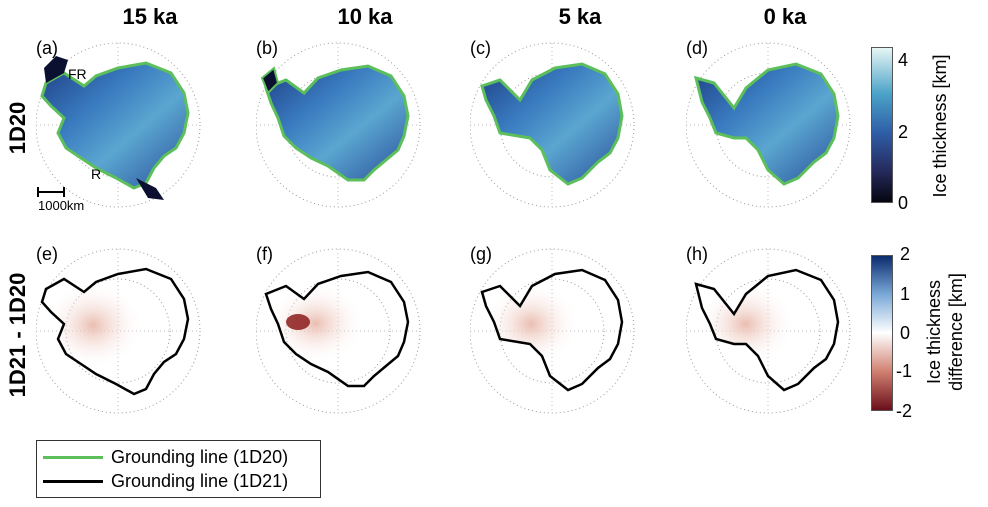 This screenshot has width=988, height=507. Describe the element at coordinates (77, 74) in the screenshot. I see `annotation-fr: FR` at that location.